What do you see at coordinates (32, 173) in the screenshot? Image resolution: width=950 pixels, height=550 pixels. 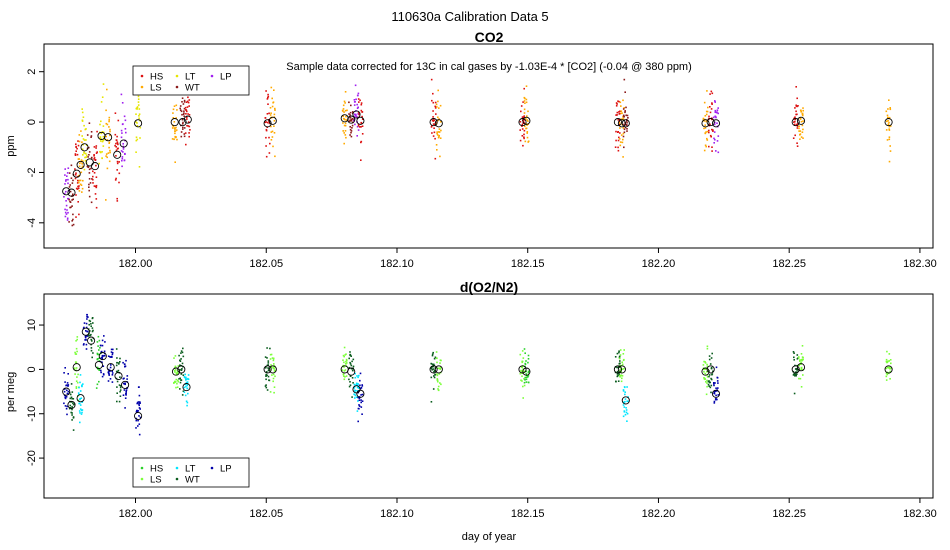 I see `co2-y-tick-label: -2` at bounding box center [32, 173].